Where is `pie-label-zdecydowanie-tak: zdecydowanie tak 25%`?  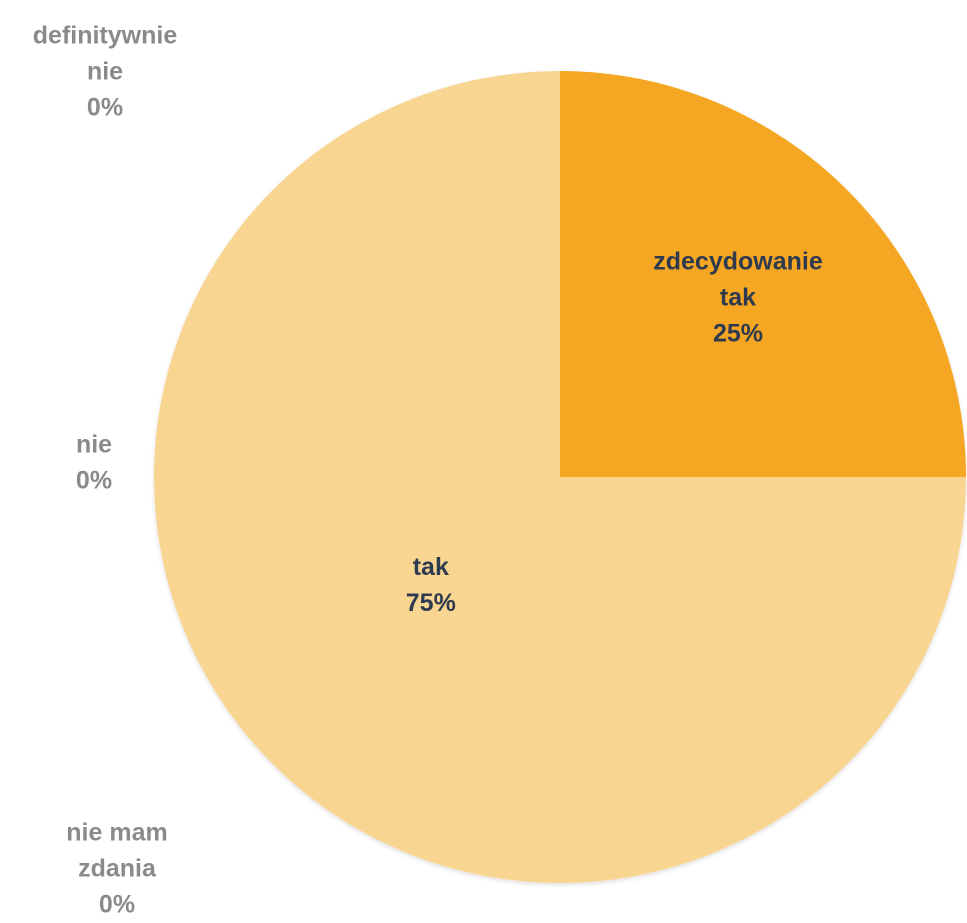 pie-label-zdecydowanie-tak: zdecydowanie tak 25% is located at coordinates (738, 298).